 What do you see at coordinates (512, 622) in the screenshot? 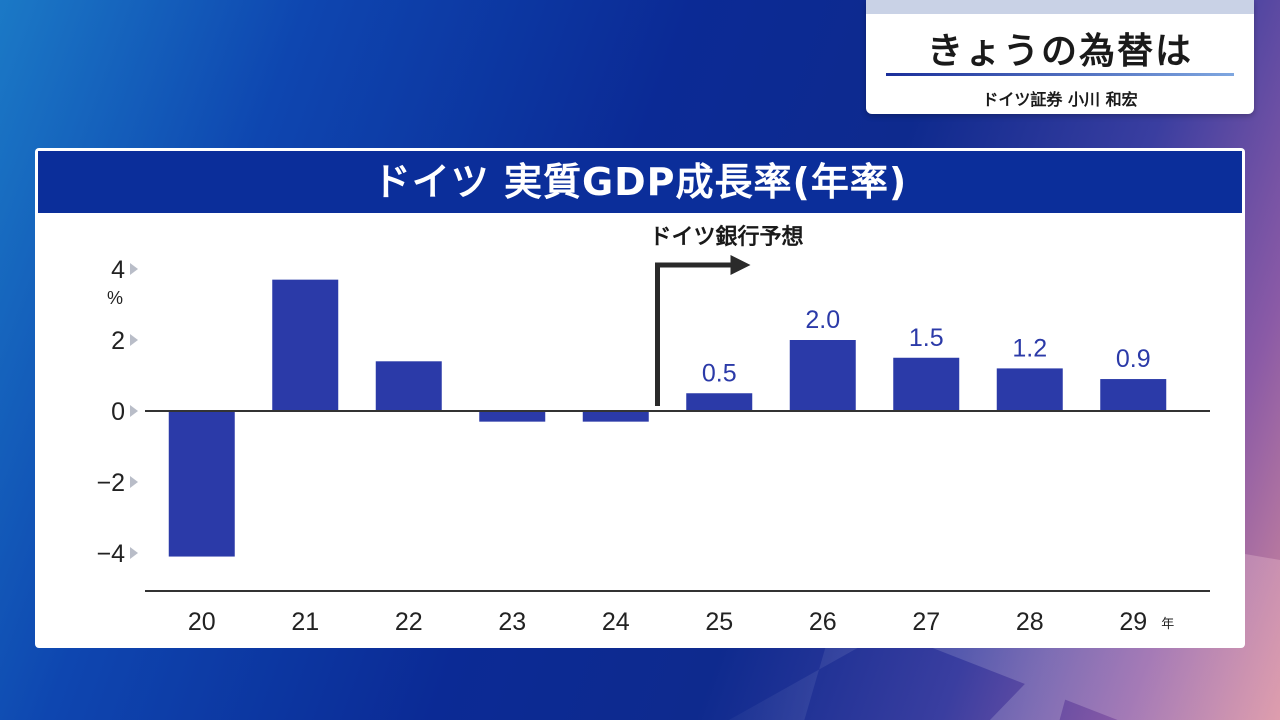
I see `x-tick-label-23: 23` at bounding box center [512, 622].